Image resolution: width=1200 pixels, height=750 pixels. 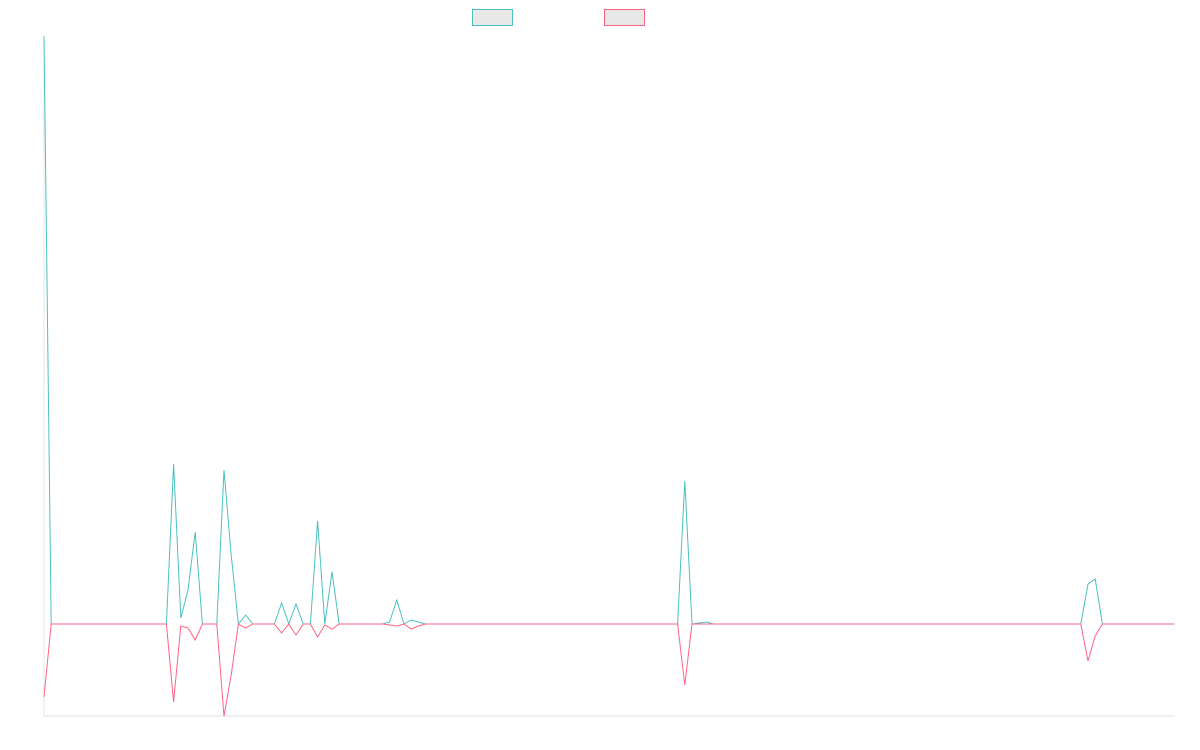 I want to click on series-line, so click(x=609, y=670).